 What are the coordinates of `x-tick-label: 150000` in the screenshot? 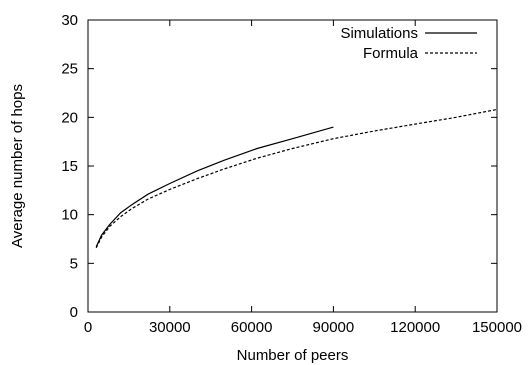 It's located at (497, 327).